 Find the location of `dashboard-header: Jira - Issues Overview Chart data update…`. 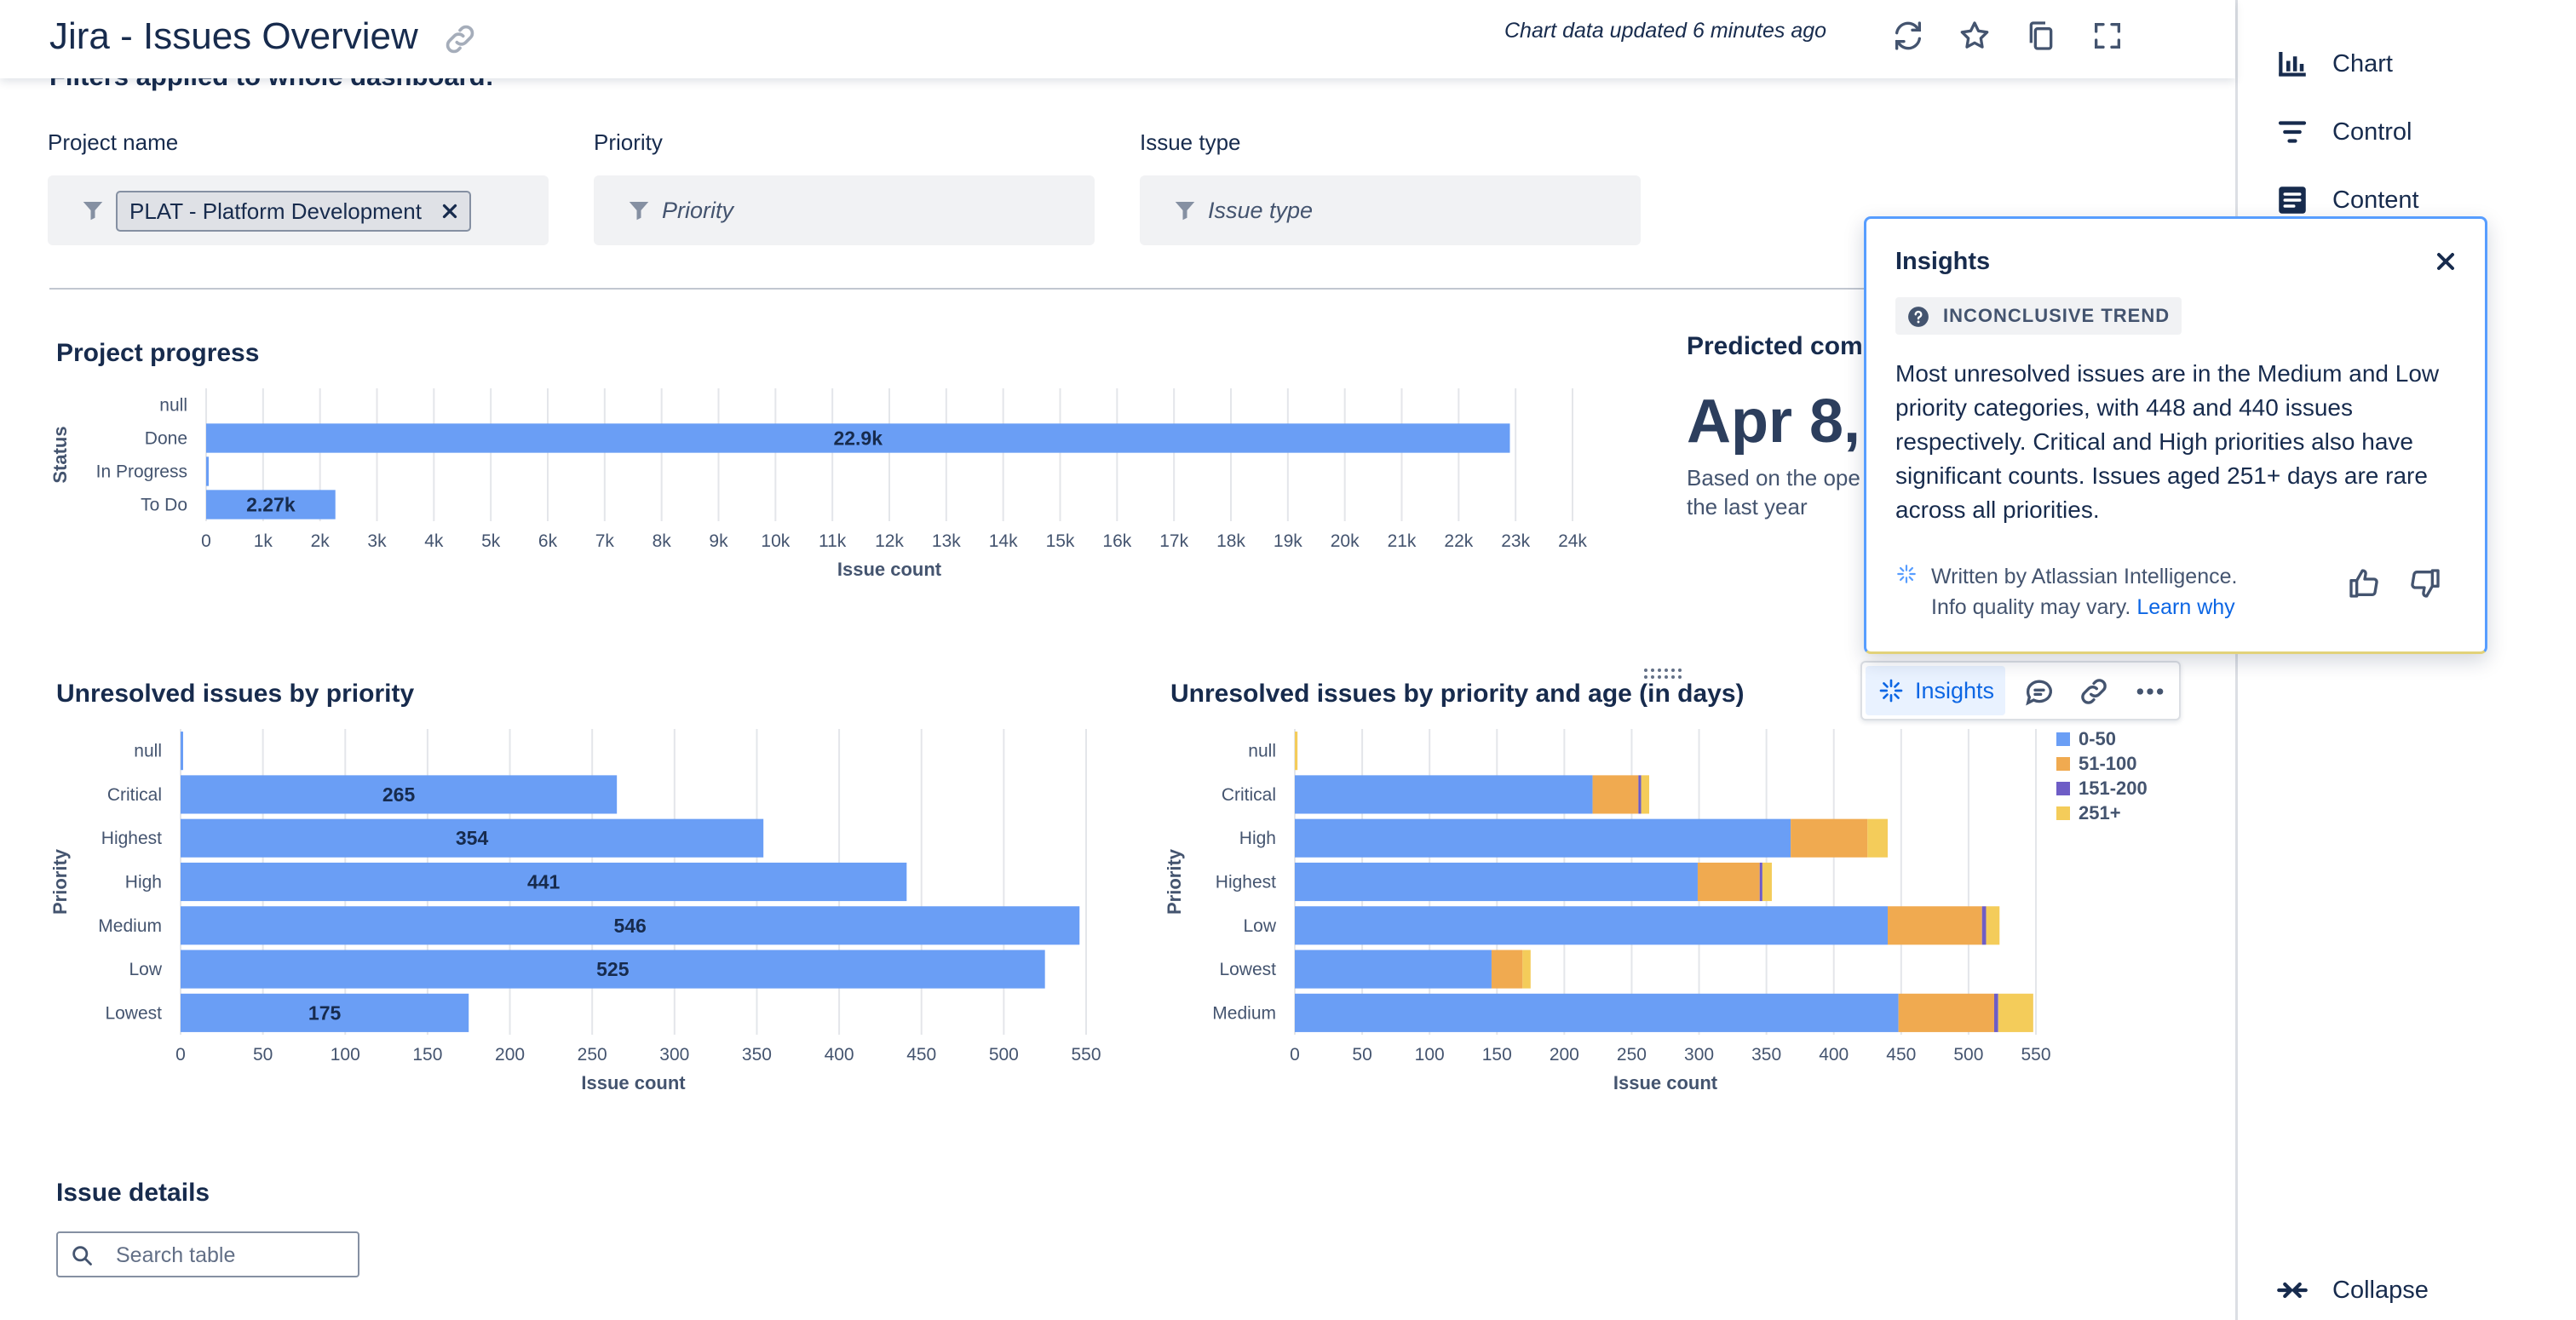

dashboard-header: Jira - Issues Overview Chart data update… is located at coordinates (1118, 39).